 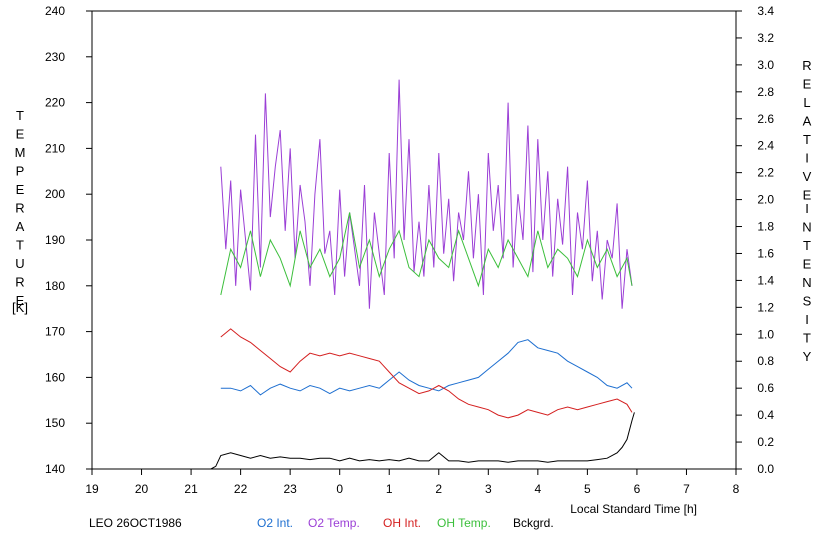 What do you see at coordinates (765, 173) in the screenshot?
I see `y-right-tick-label: 2.2` at bounding box center [765, 173].